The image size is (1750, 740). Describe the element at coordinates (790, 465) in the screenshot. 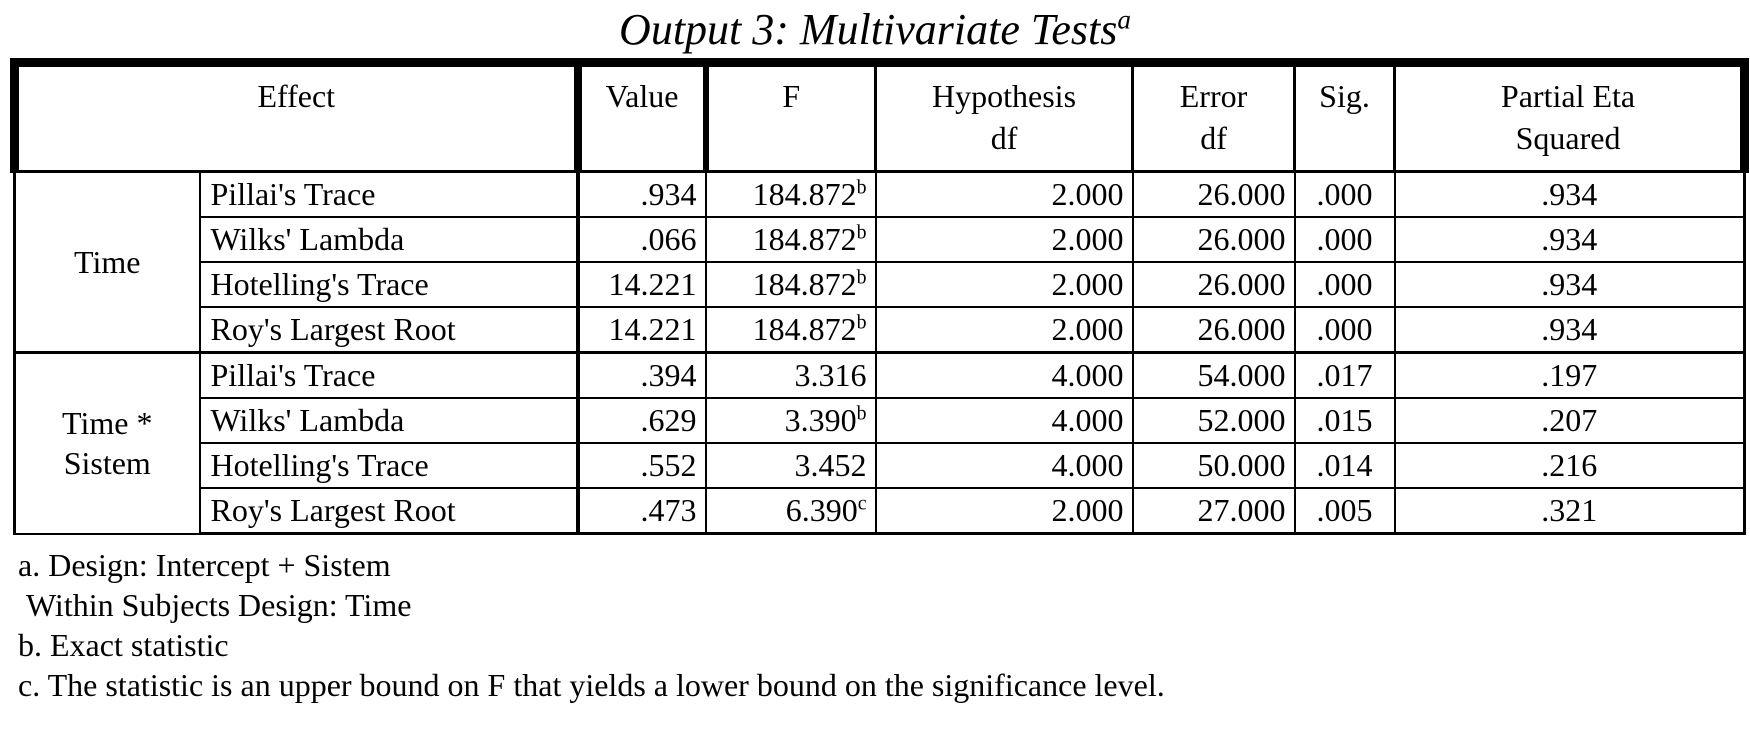

I see `f-cell: 3.452` at that location.